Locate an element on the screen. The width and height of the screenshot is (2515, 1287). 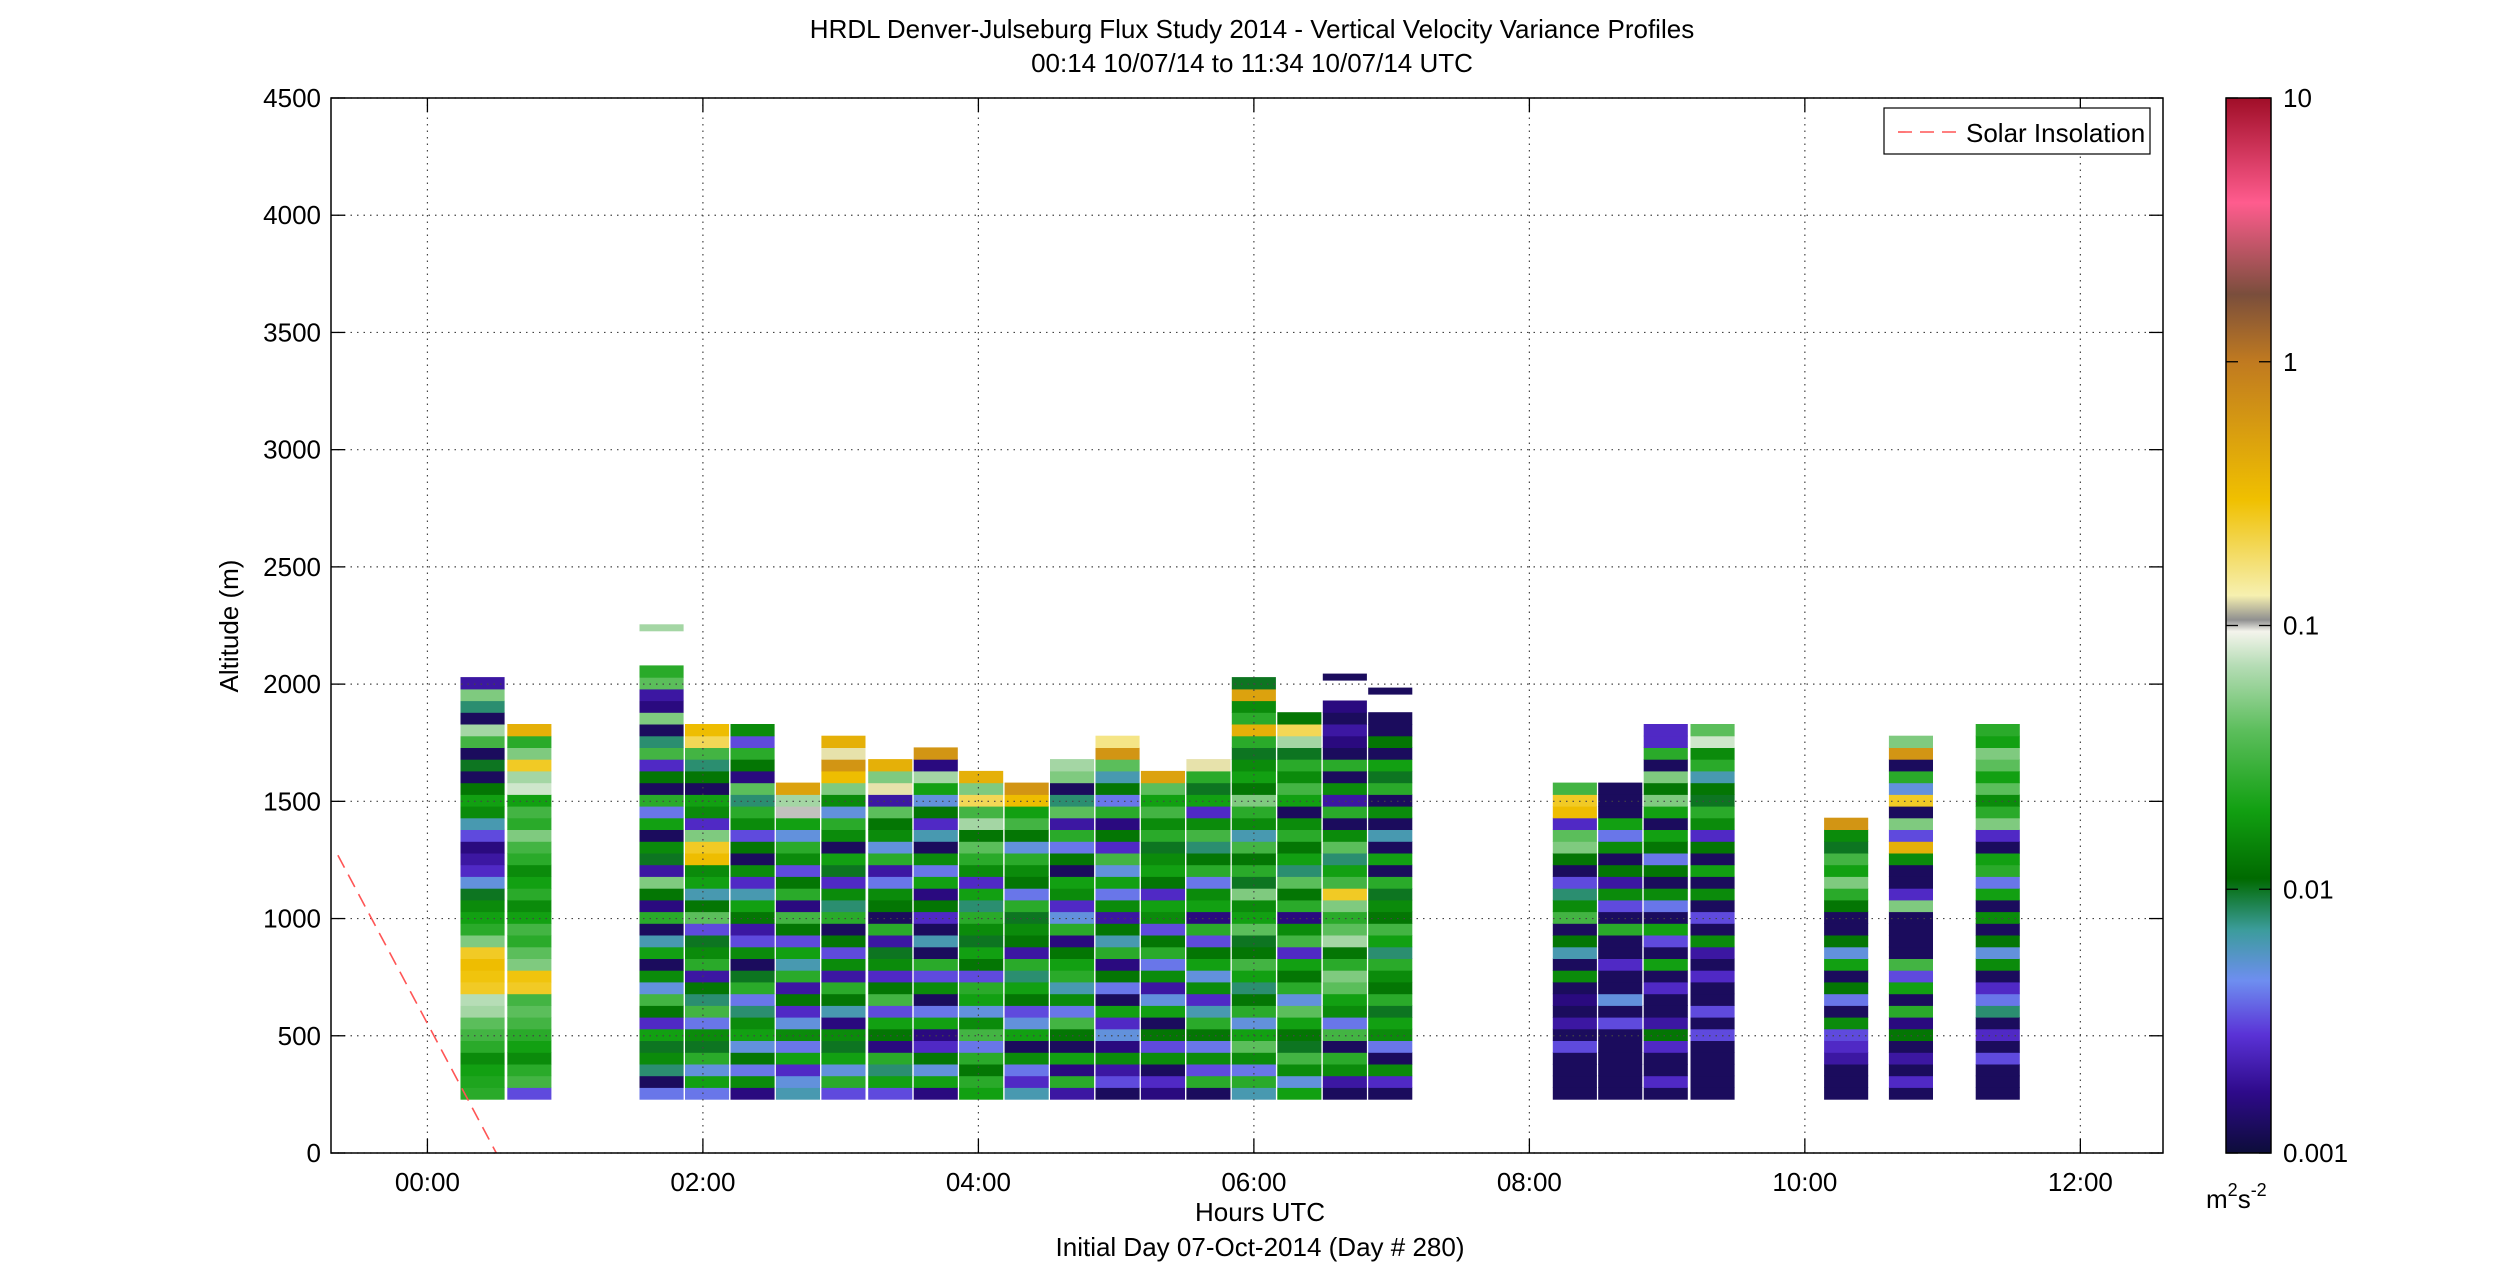
y-axis-label: Altitude (m) is located at coordinates (229, 626).